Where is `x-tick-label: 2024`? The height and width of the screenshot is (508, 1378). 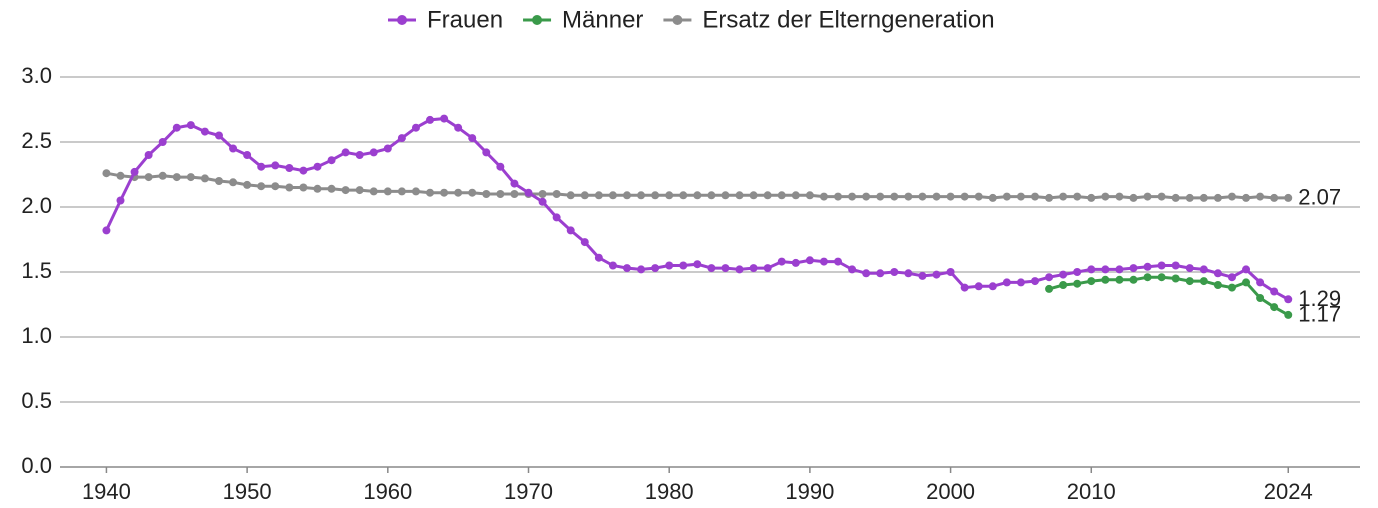 x-tick-label: 2024 is located at coordinates (1288, 491).